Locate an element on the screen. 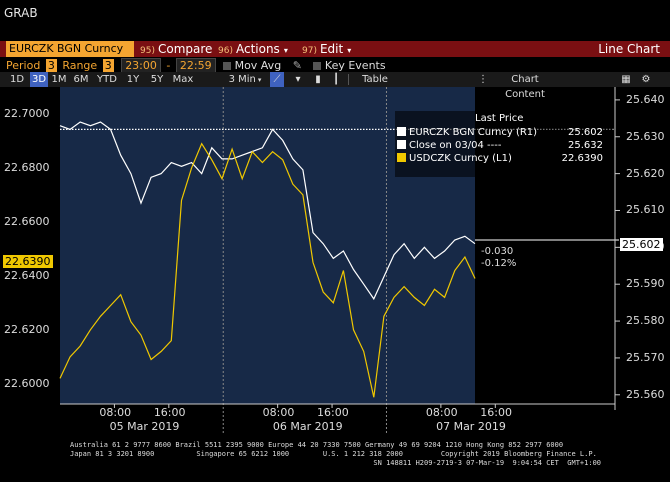 This screenshot has height=482, width=670. candles-icon: ┃ is located at coordinates (336, 79).